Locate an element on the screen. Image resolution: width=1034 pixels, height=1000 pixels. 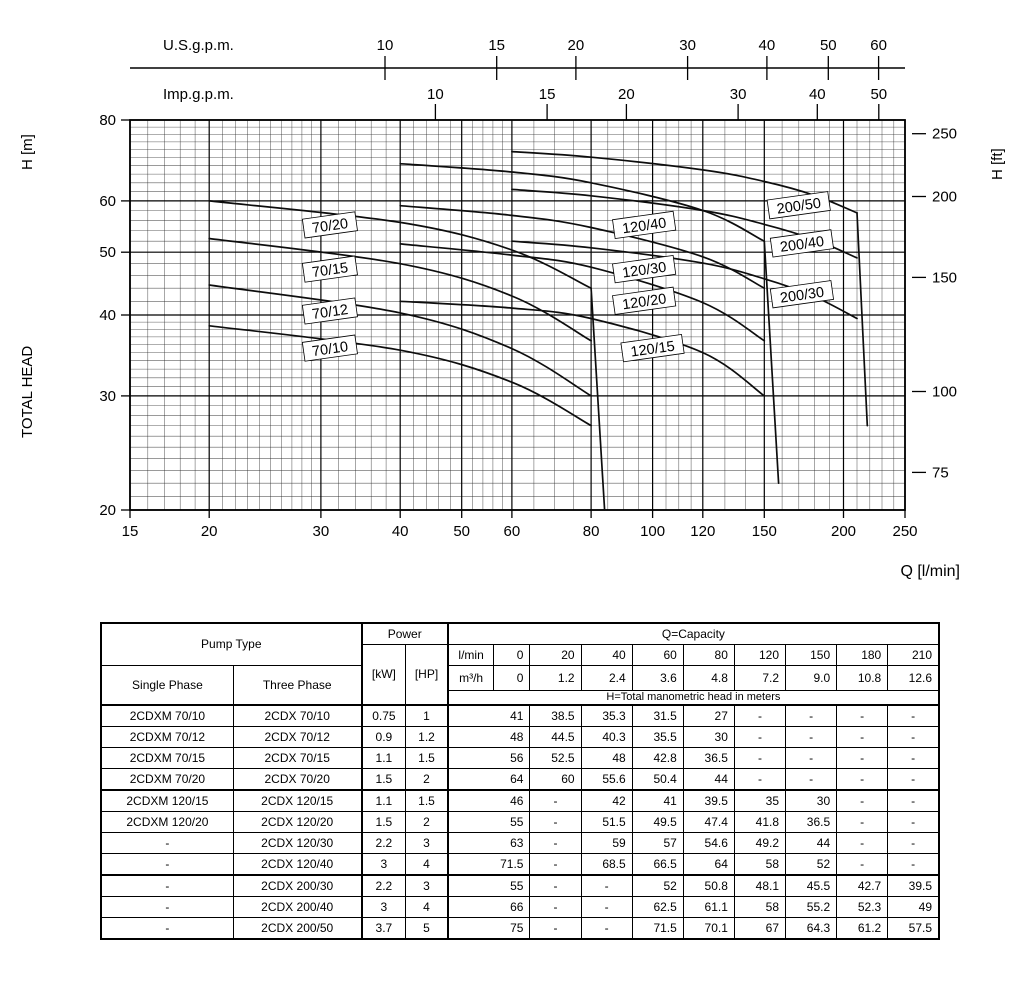
y-axis-right-unit-label: H [ft] is located at coordinates (997, 164).